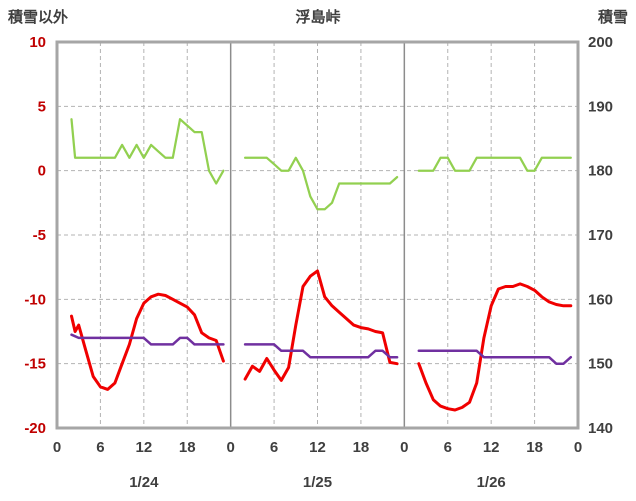 This screenshot has width=636, height=501. Describe the element at coordinates (35, 364) in the screenshot. I see `left-tick-label: -15` at that location.